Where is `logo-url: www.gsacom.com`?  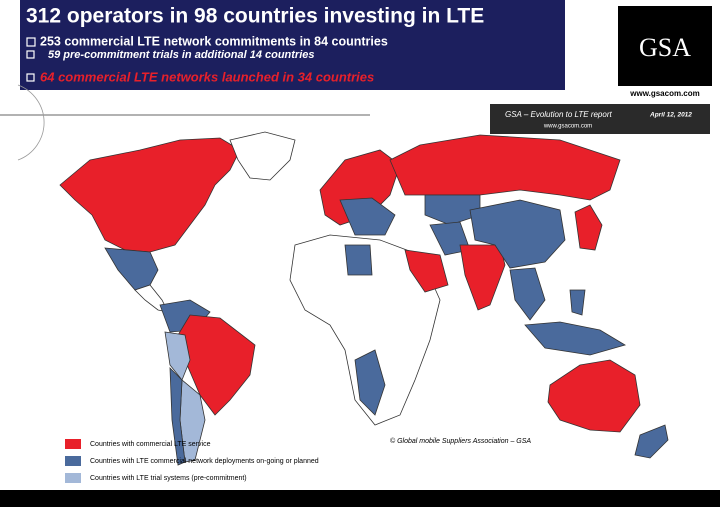
logo-url: www.gsacom.com is located at coordinates (664, 93).